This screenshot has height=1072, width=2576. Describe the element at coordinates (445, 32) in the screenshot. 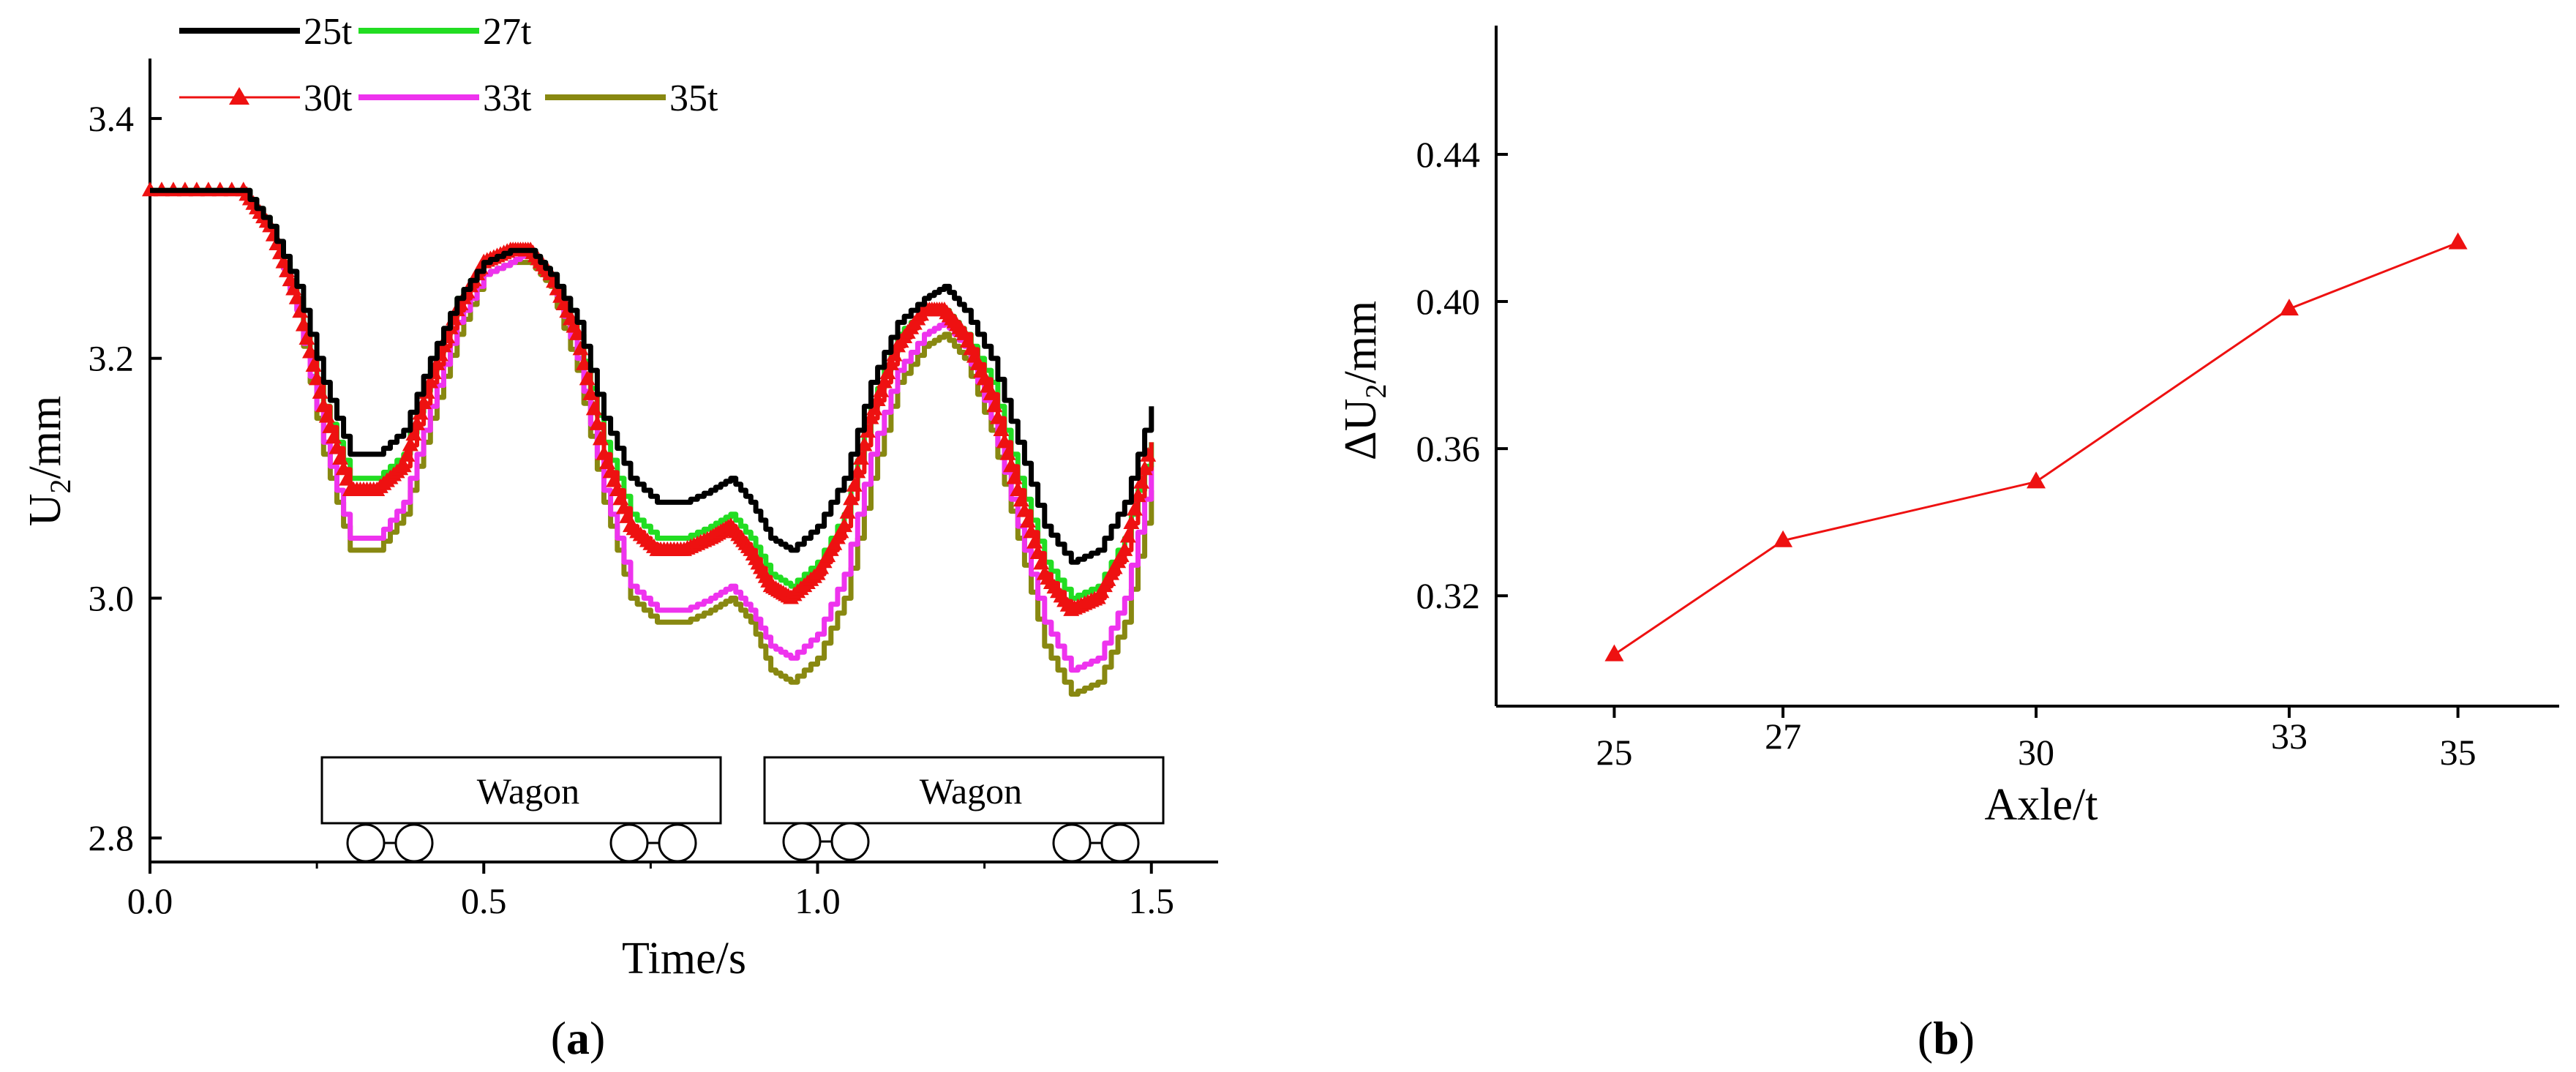

I see `legend-item-27t: 27t` at that location.